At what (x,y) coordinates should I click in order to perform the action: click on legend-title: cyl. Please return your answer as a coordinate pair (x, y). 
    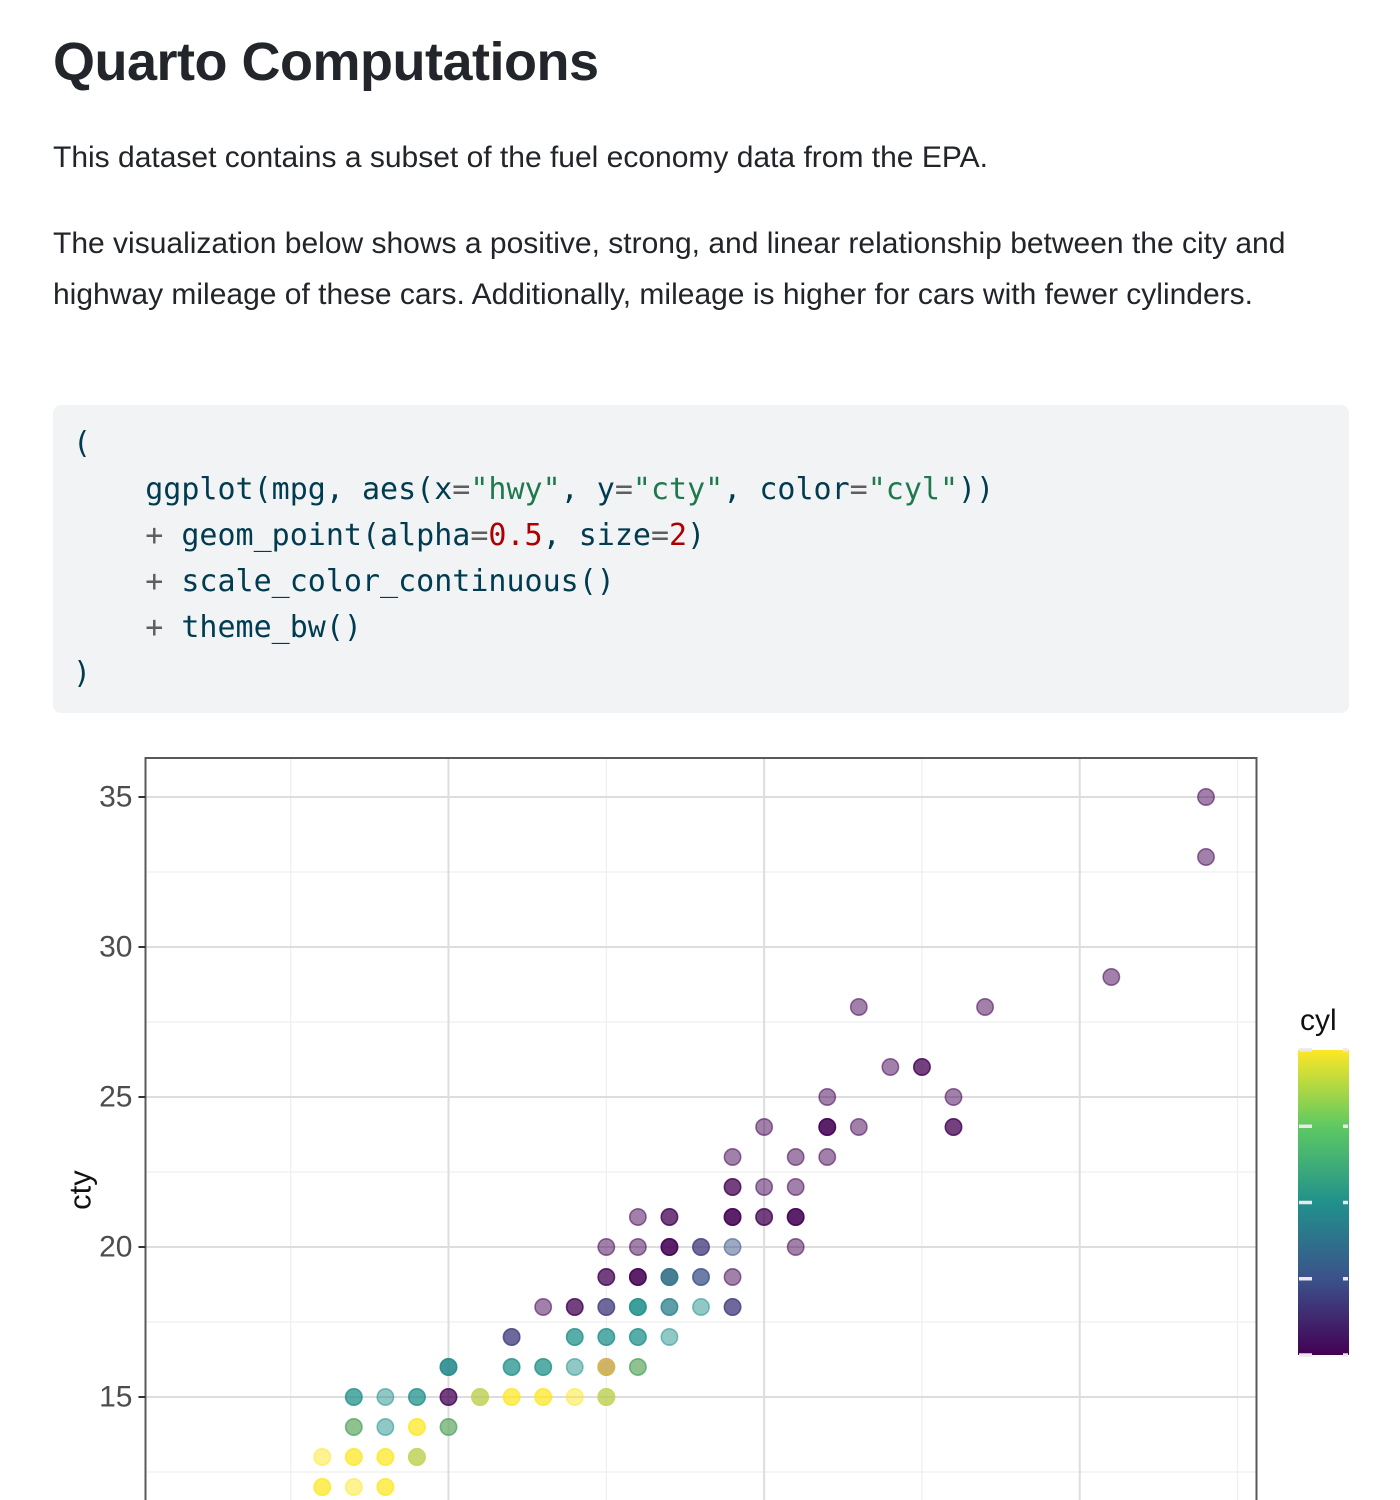
    Looking at the image, I should click on (1318, 1020).